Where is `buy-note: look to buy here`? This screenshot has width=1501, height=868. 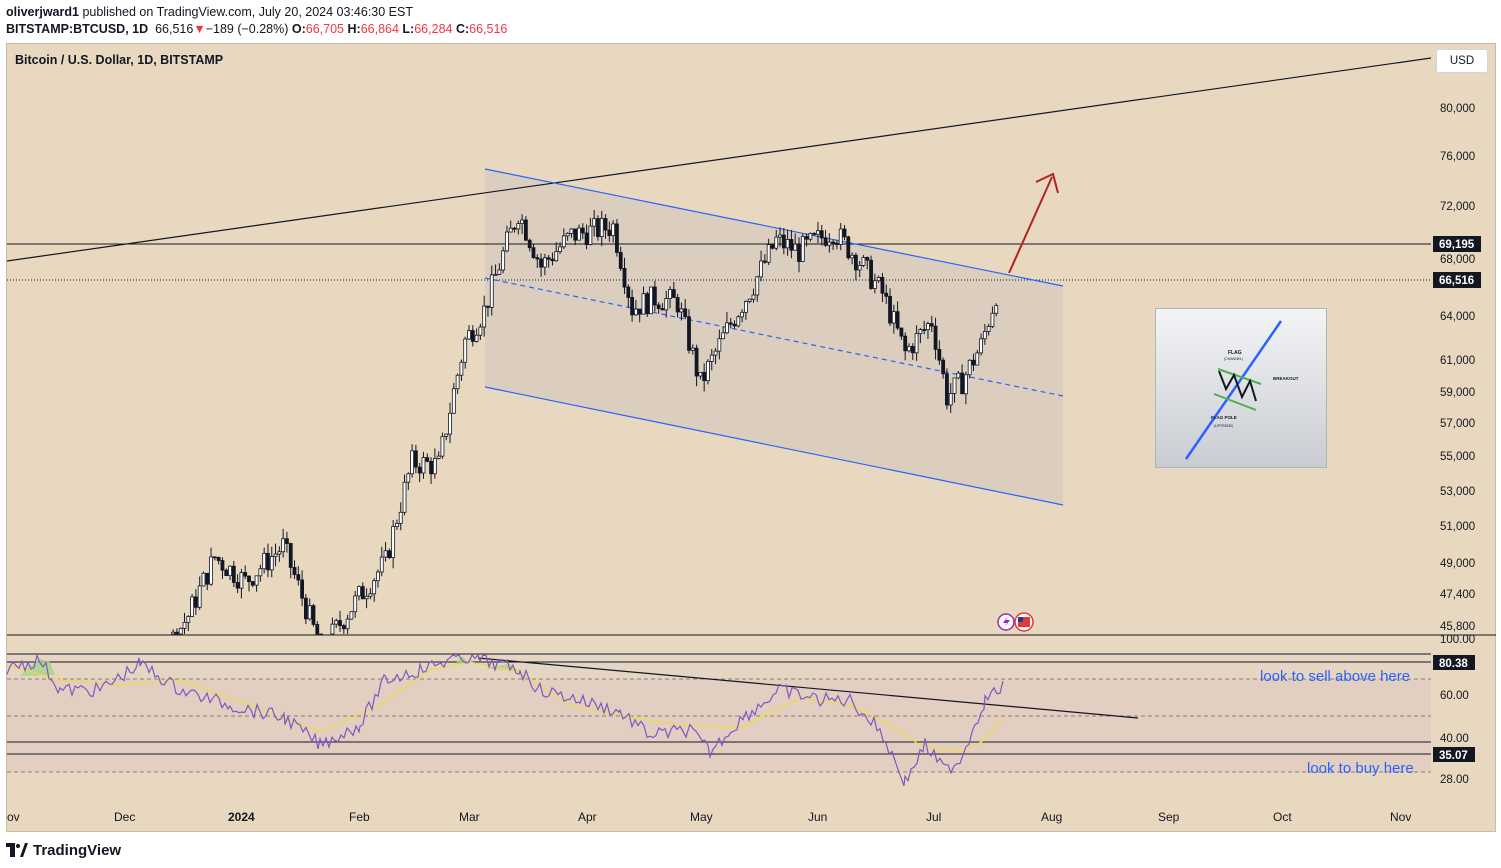
buy-note: look to buy here is located at coordinates (1360, 768).